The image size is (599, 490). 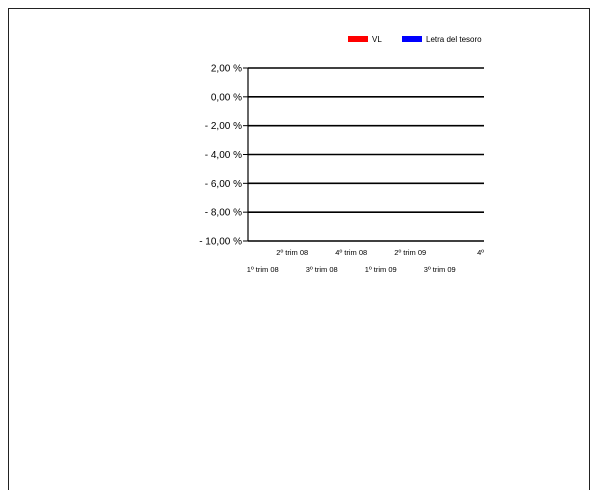 What do you see at coordinates (381, 269) in the screenshot?
I see `x-tick-label: 1º trim 09` at bounding box center [381, 269].